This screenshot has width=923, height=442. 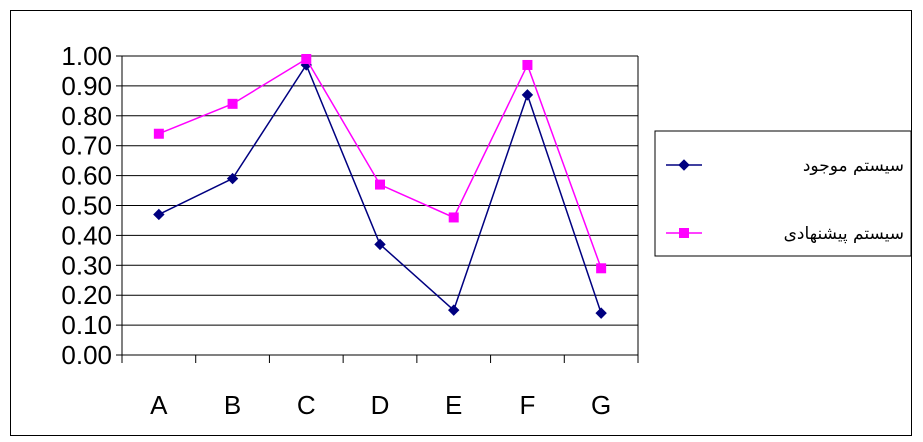 What do you see at coordinates (86, 265) in the screenshot?
I see `y-tick-label: 0.30` at bounding box center [86, 265].